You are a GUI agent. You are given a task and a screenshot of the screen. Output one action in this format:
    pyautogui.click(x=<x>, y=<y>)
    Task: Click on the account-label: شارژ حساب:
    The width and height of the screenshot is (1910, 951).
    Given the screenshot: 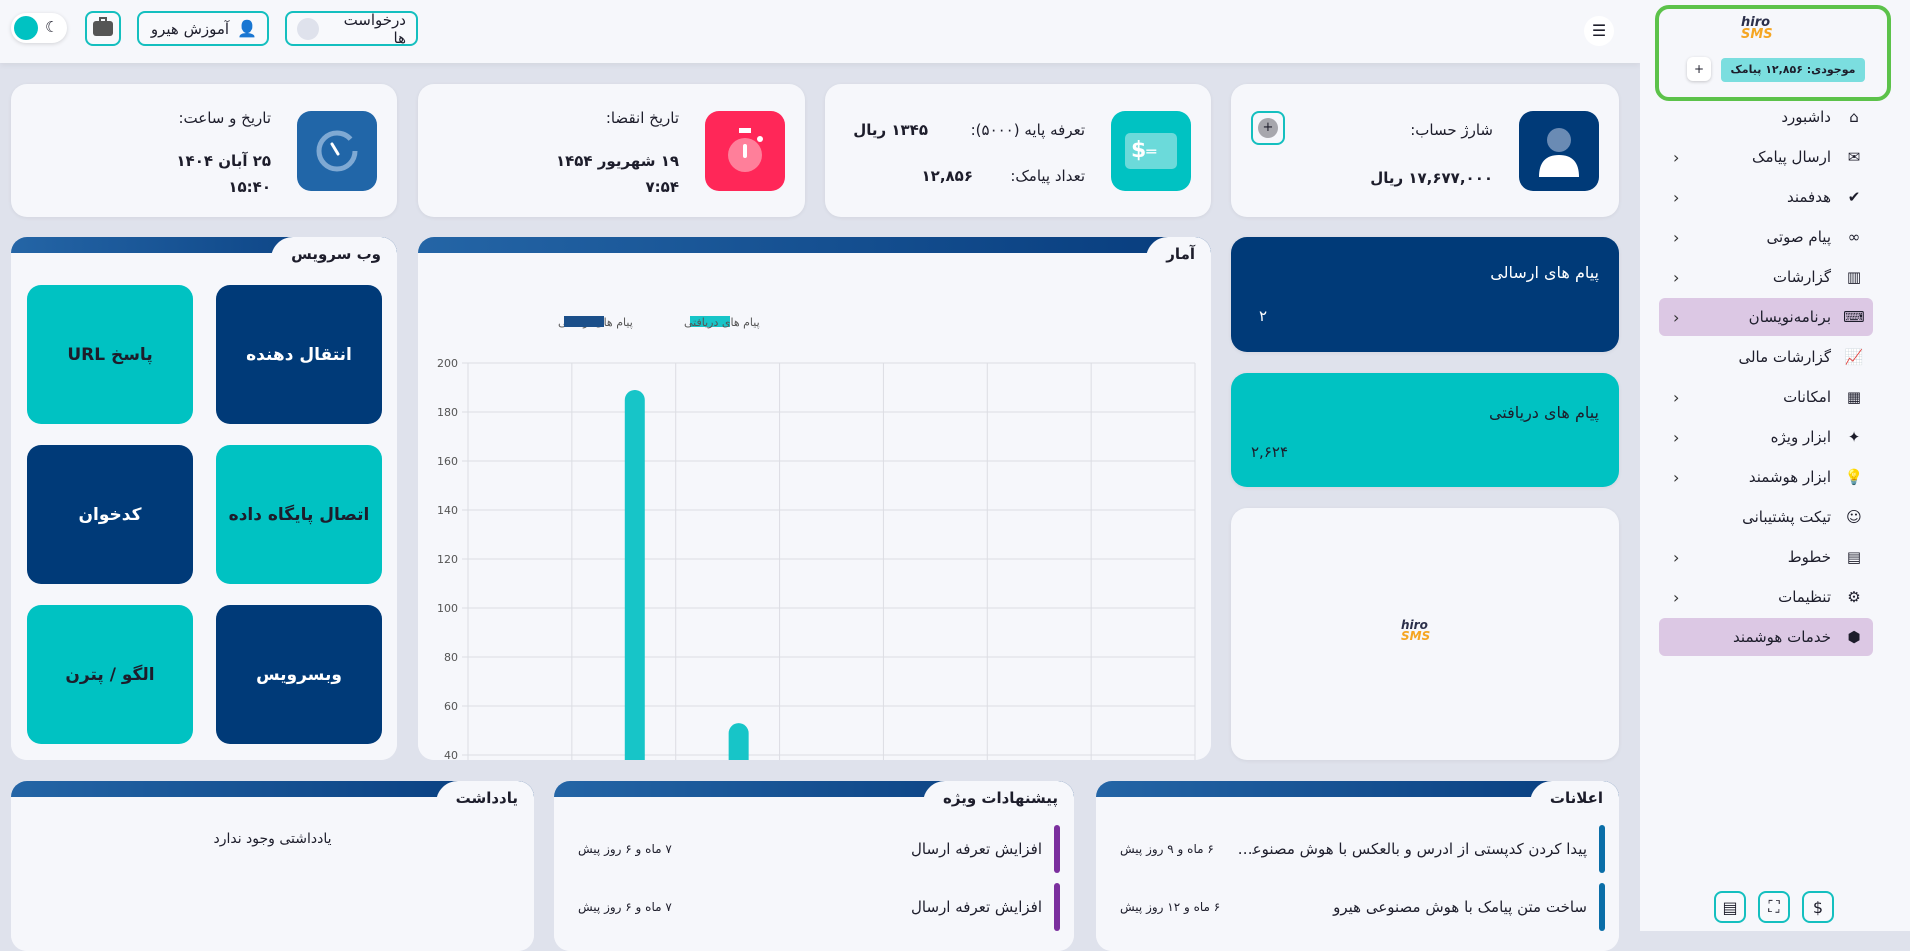 What is the action you would take?
    pyautogui.click(x=1451, y=130)
    